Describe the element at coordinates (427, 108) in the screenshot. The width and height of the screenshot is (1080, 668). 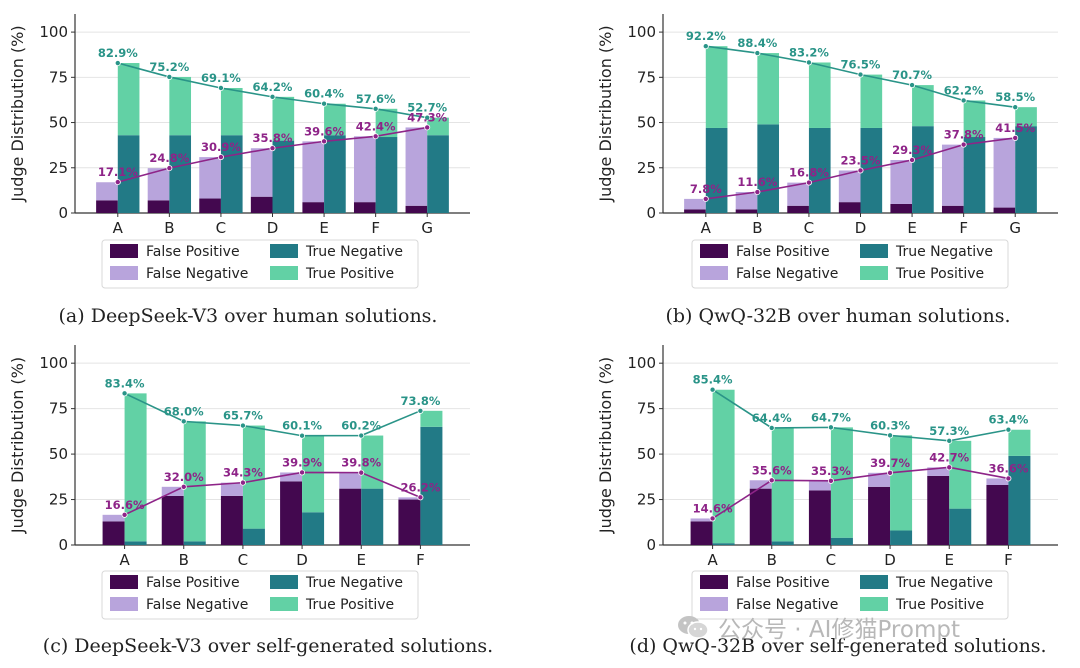
I see `true-positive-label: 52.7%` at that location.